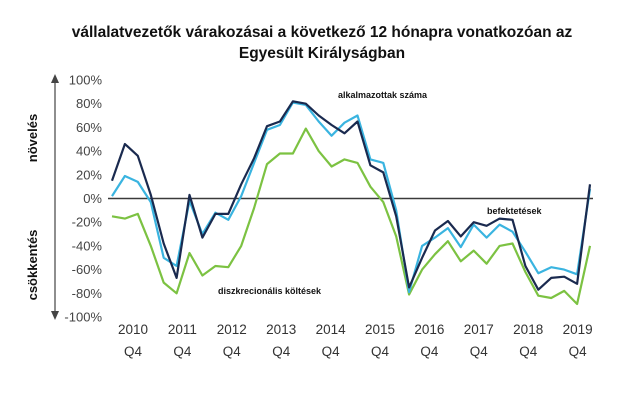 Image resolution: width=644 pixels, height=401 pixels. Describe the element at coordinates (87, 245) in the screenshot. I see `y-tick-label: -40%` at that location.